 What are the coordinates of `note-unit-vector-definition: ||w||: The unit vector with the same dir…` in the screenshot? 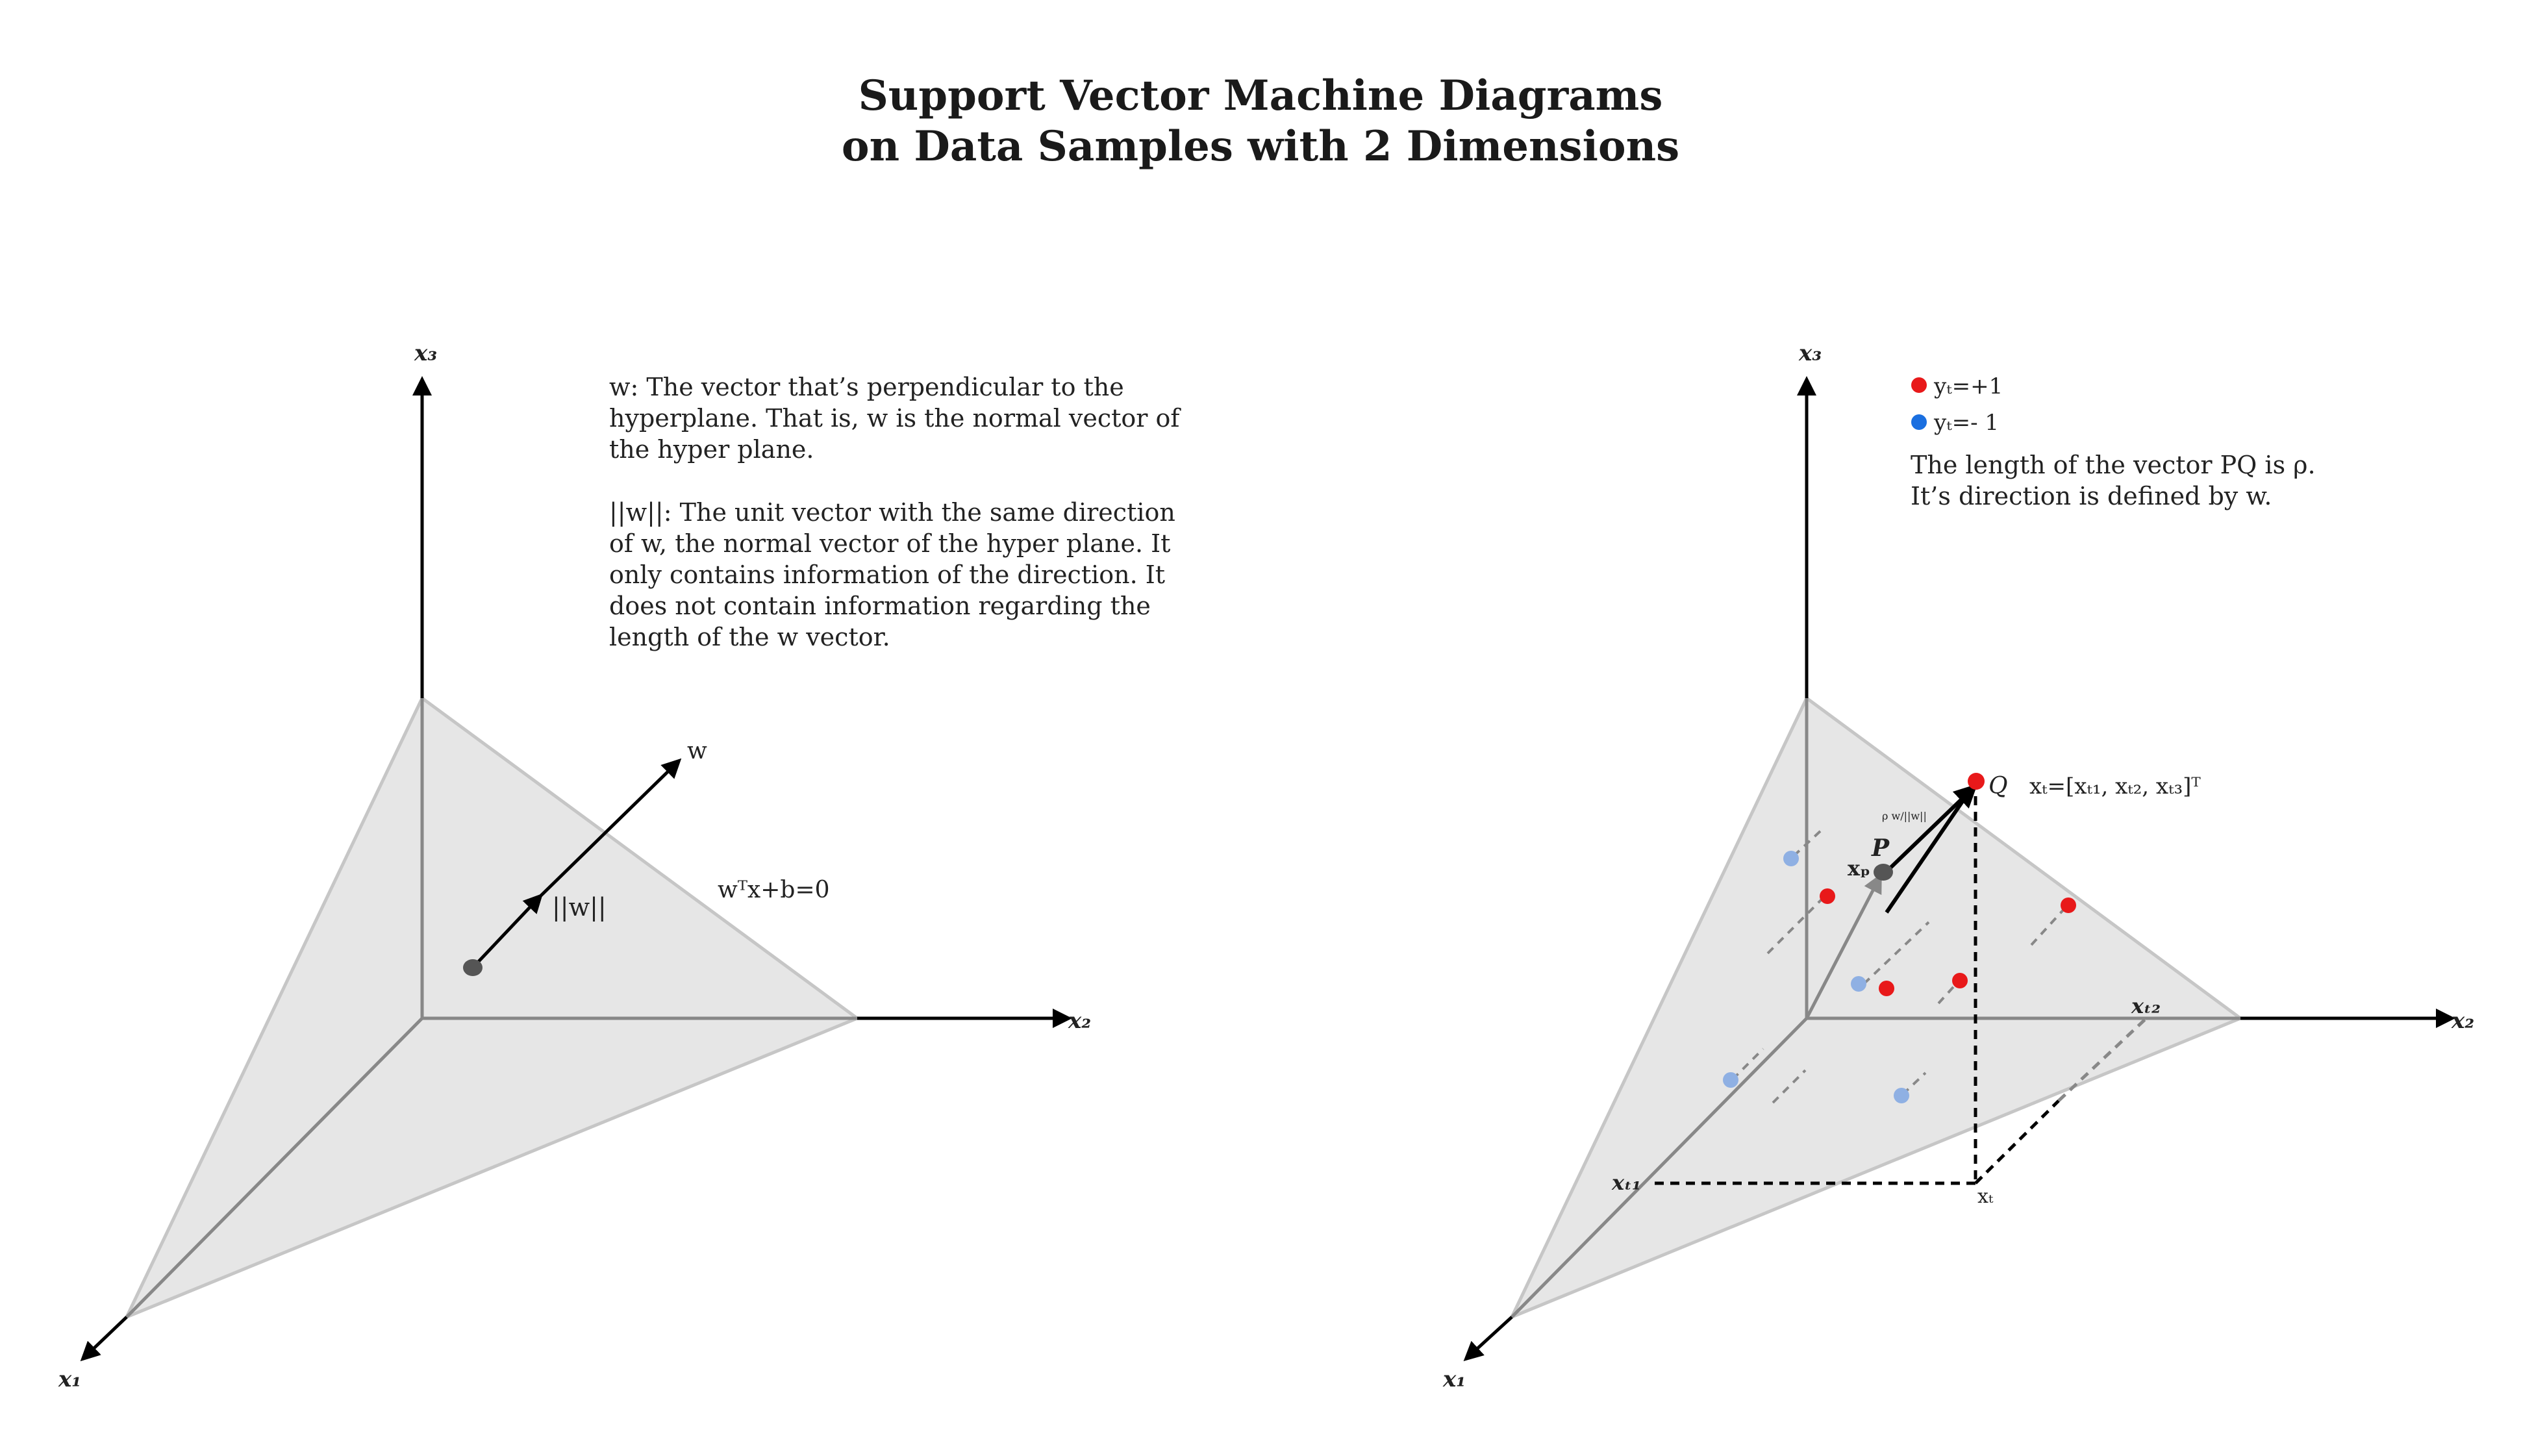 It's located at (892, 574).